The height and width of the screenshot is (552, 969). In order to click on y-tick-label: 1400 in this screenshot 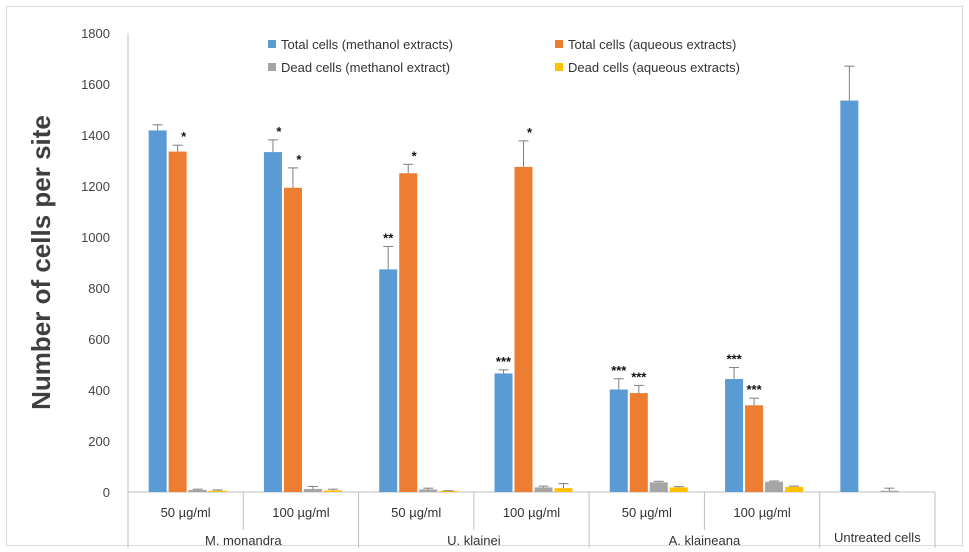, I will do `click(95, 135)`.